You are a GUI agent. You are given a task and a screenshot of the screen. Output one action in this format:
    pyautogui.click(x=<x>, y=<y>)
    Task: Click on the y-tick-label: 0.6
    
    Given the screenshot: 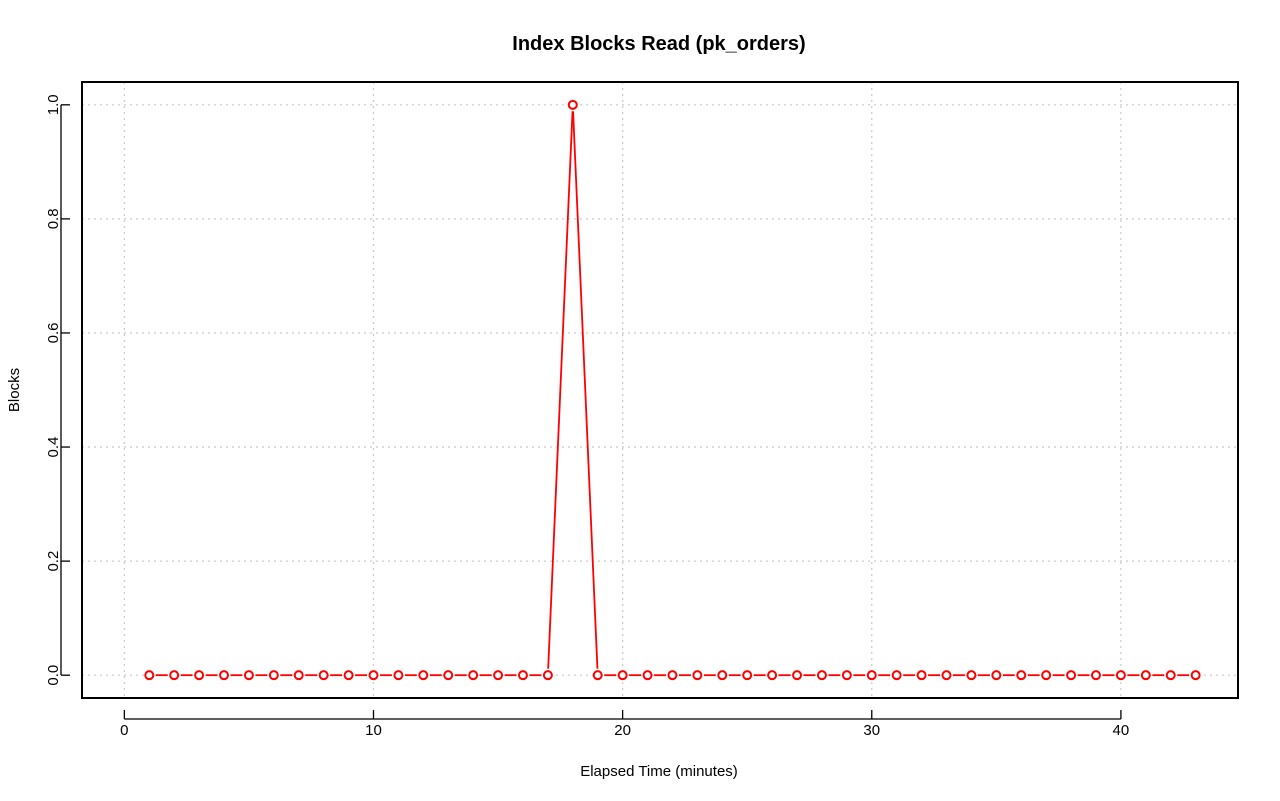 What is the action you would take?
    pyautogui.click(x=53, y=333)
    